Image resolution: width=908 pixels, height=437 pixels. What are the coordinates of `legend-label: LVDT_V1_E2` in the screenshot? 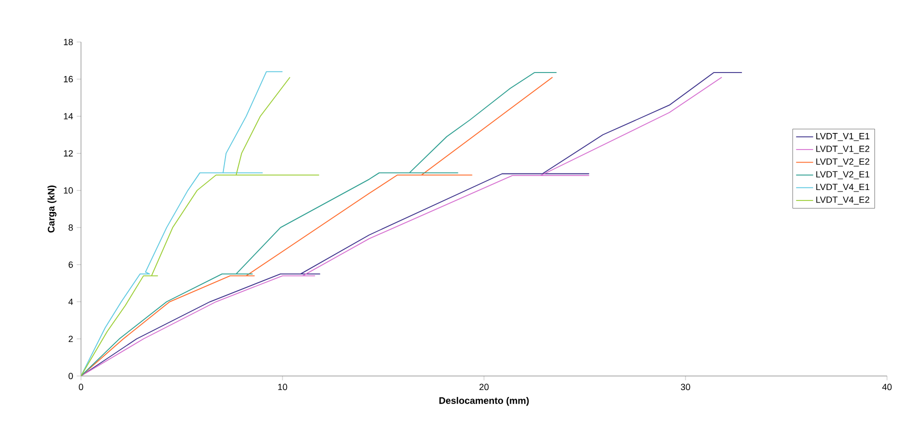 It's located at (843, 150).